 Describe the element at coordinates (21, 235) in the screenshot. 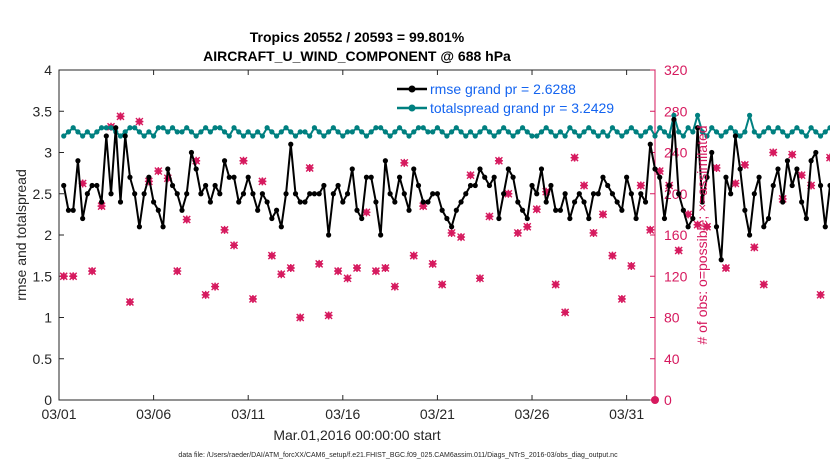

I see `y-axis-label: rmse and totalspread` at that location.